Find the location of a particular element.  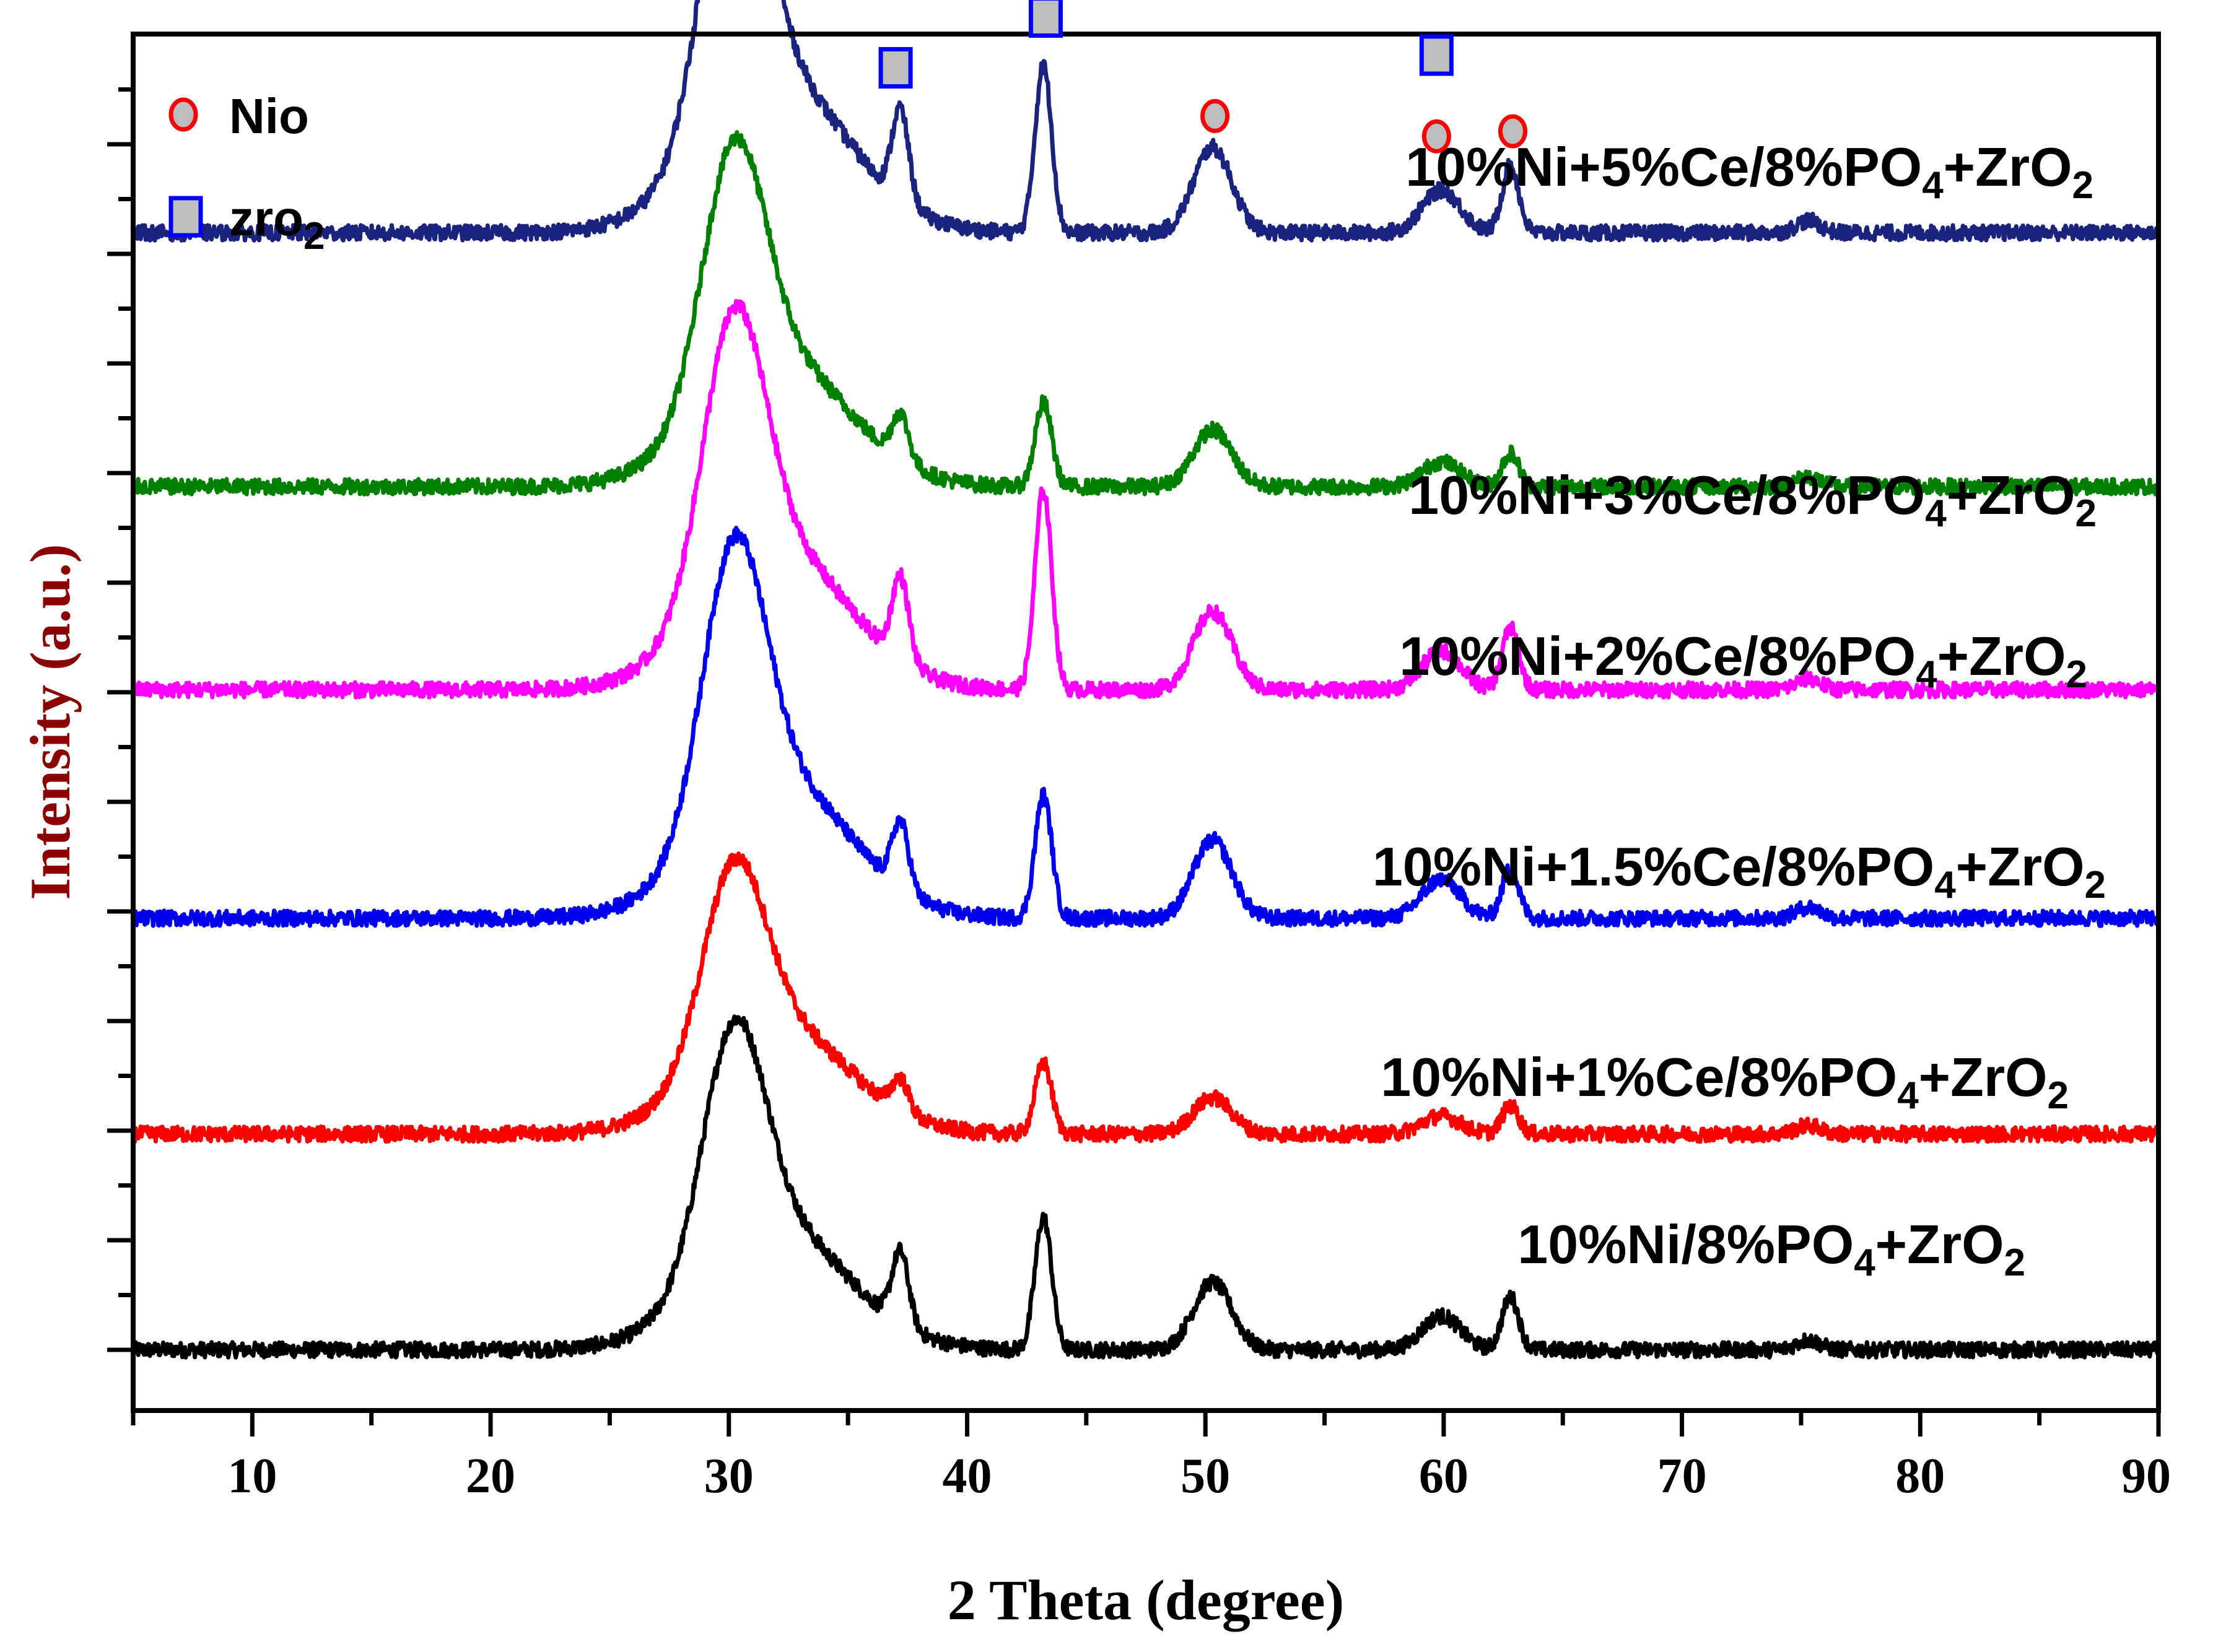

x-tick-label: 50 is located at coordinates (1205, 1476).